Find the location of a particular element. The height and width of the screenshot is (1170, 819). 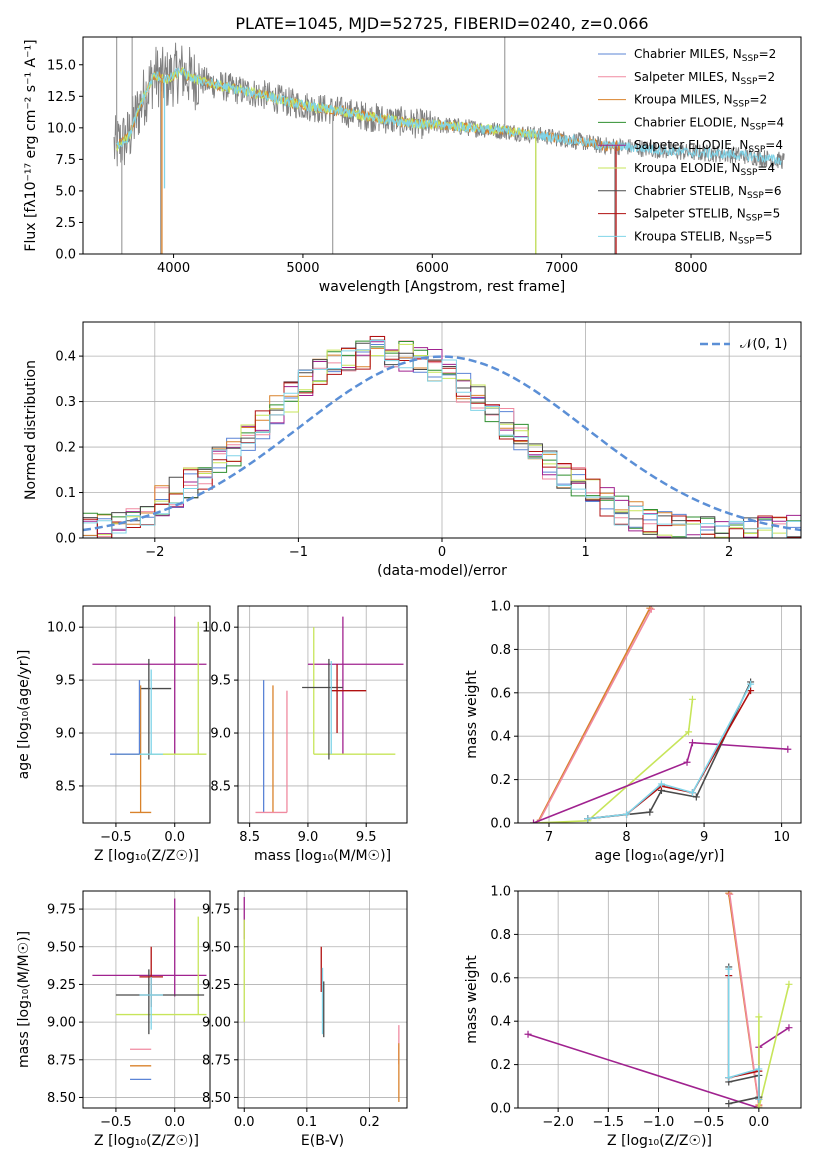

x-tick-label: 8000 is located at coordinates (690, 268).